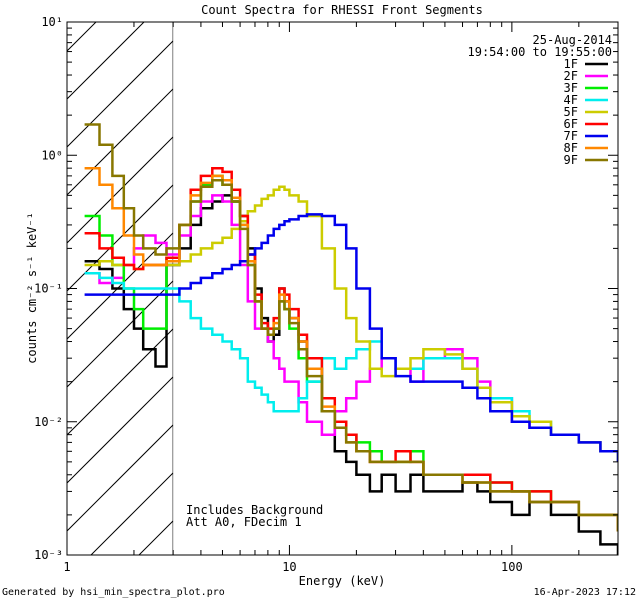 The width and height of the screenshot is (640, 600). What do you see at coordinates (571, 64) in the screenshot?
I see `legend-label-1F: 1F` at bounding box center [571, 64].